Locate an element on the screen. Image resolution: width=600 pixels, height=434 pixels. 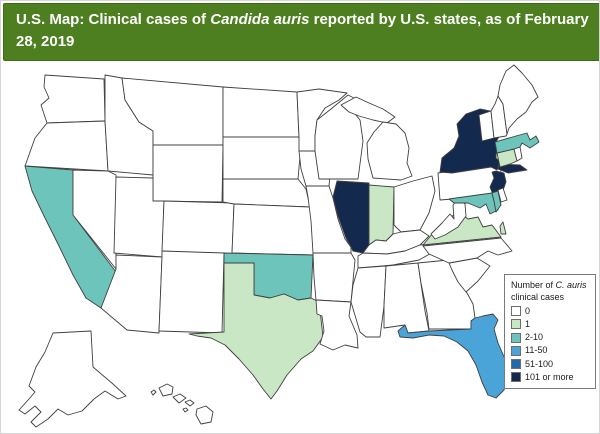
map-title-species: Candida auris is located at coordinates (260, 19).